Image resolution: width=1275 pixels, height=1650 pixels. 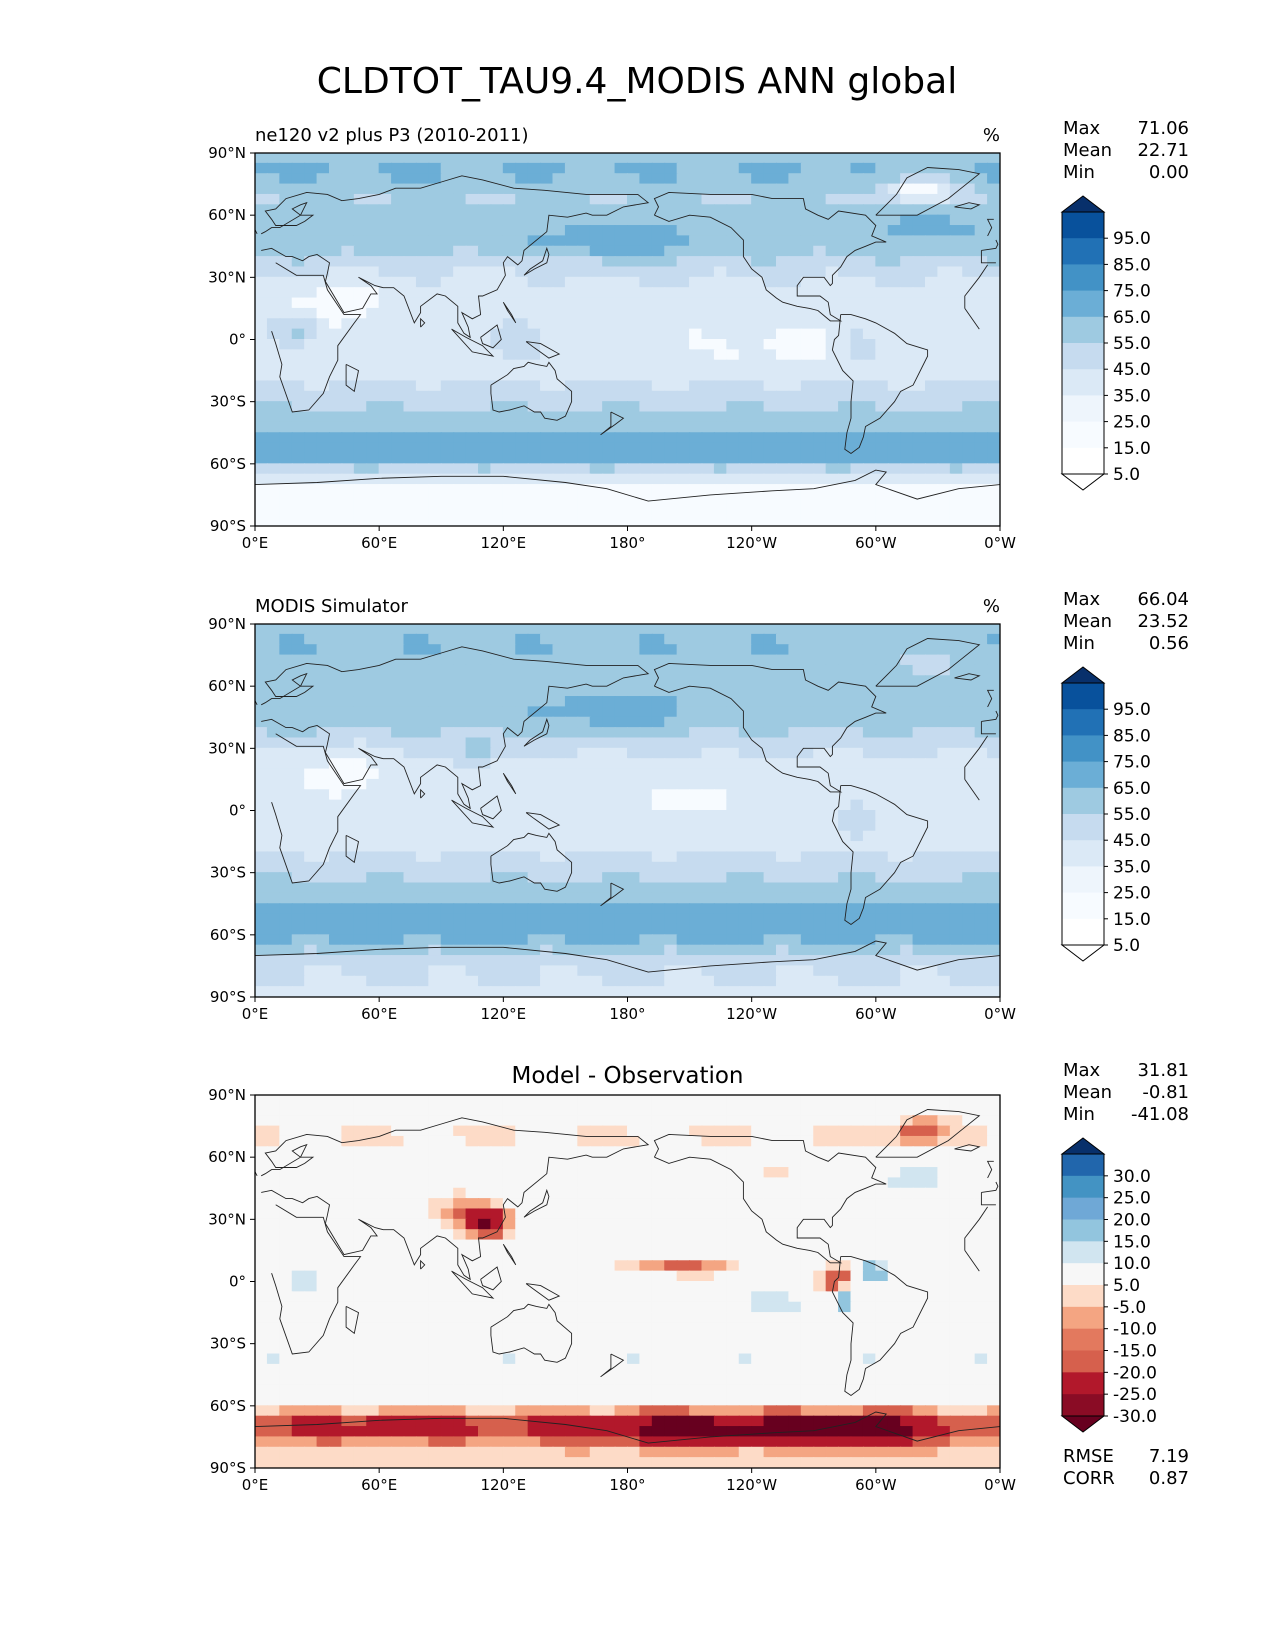 What do you see at coordinates (637, 81) in the screenshot?
I see `figure-title: CLDTOT_TAU9.4_MODIS ANN global` at bounding box center [637, 81].